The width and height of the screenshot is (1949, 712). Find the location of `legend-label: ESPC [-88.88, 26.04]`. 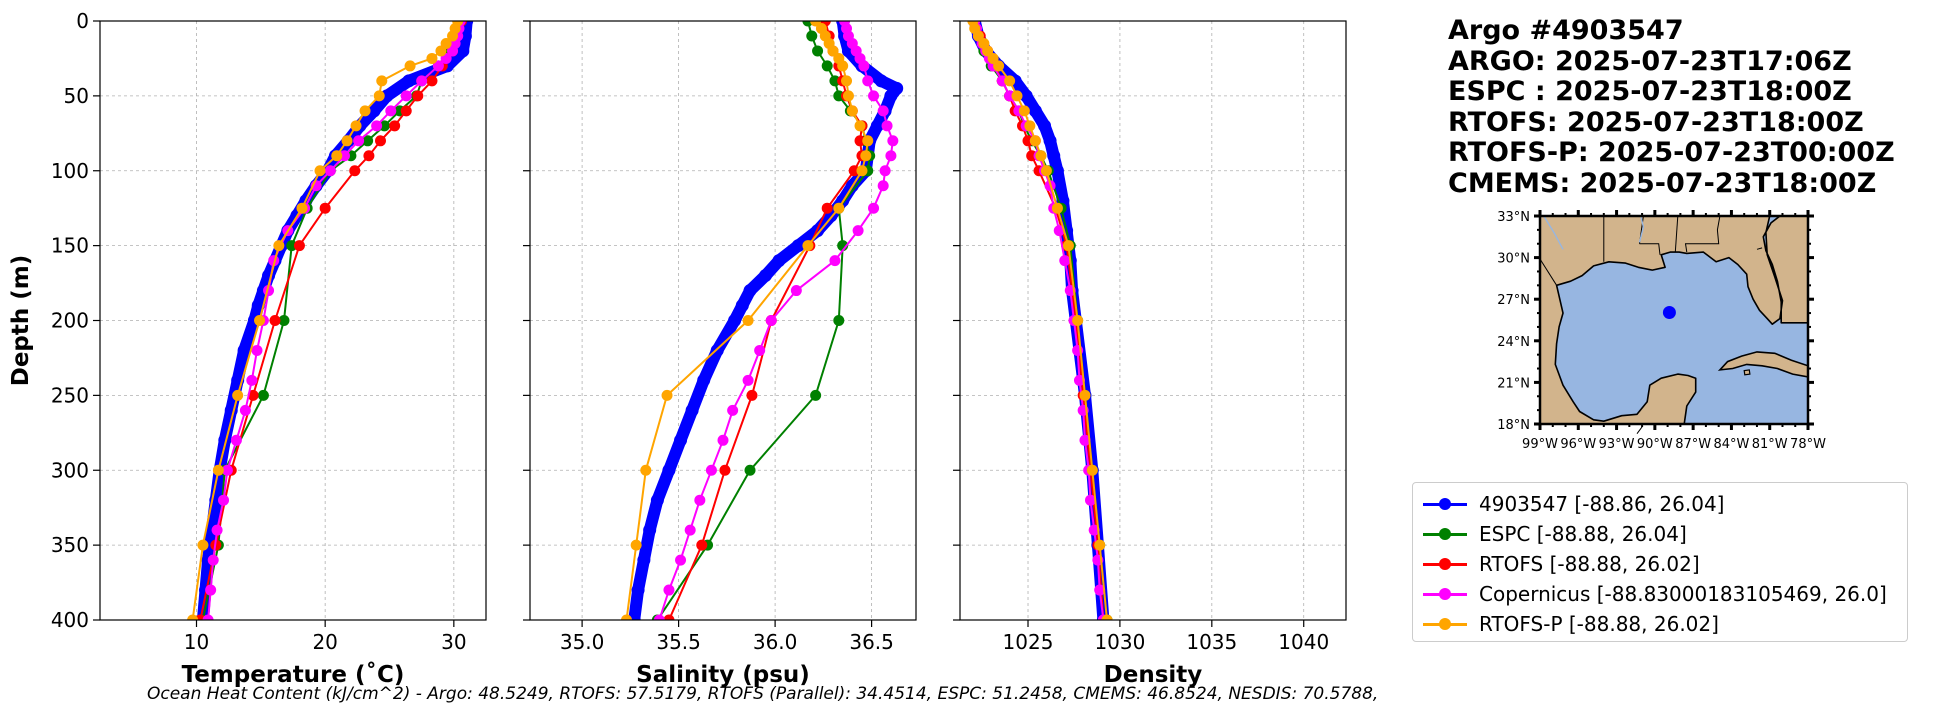

legend-label: ESPC [-88.88, 26.04] is located at coordinates (1583, 534).